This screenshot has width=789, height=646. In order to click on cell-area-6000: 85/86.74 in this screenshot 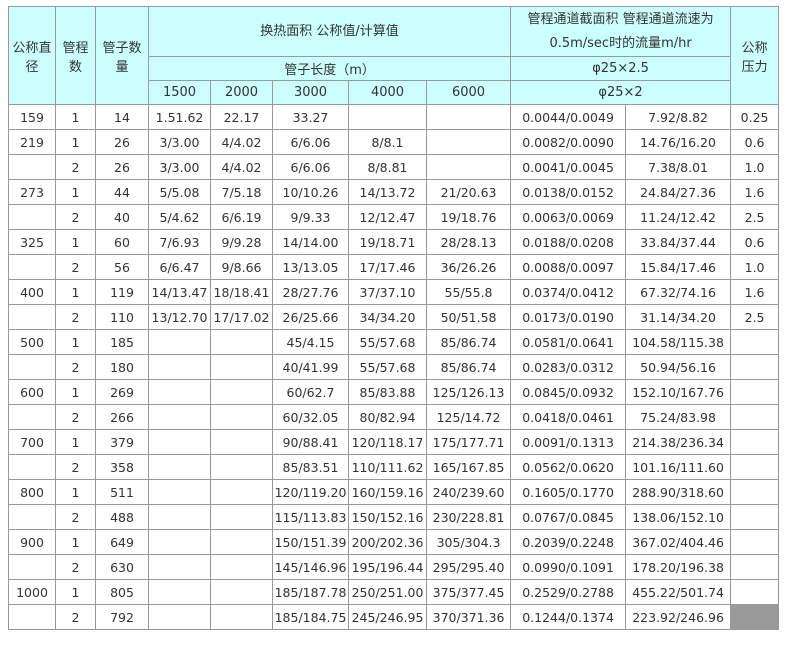, I will do `click(468, 342)`.